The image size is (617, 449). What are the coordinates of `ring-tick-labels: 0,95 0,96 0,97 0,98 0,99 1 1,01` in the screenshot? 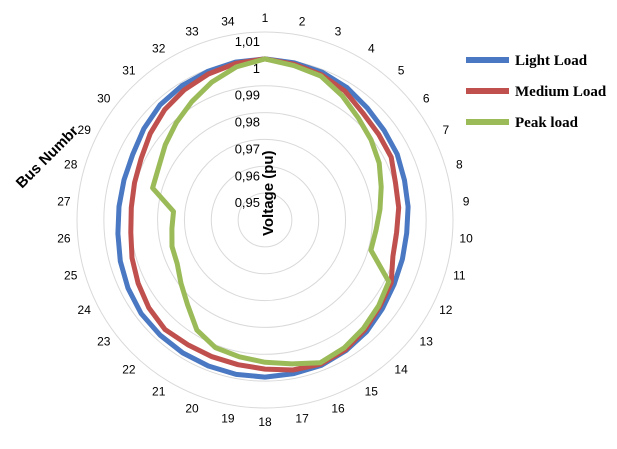 It's located at (247, 122).